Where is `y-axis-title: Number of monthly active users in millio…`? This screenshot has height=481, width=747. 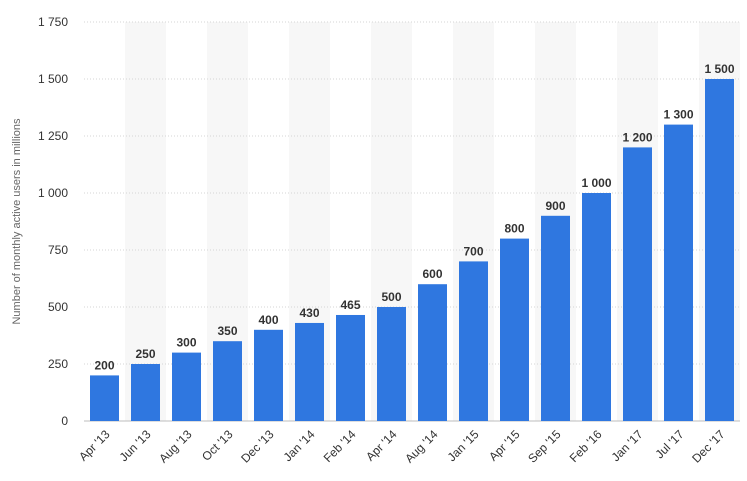 y-axis-title: Number of monthly active users in millio… is located at coordinates (17, 221).